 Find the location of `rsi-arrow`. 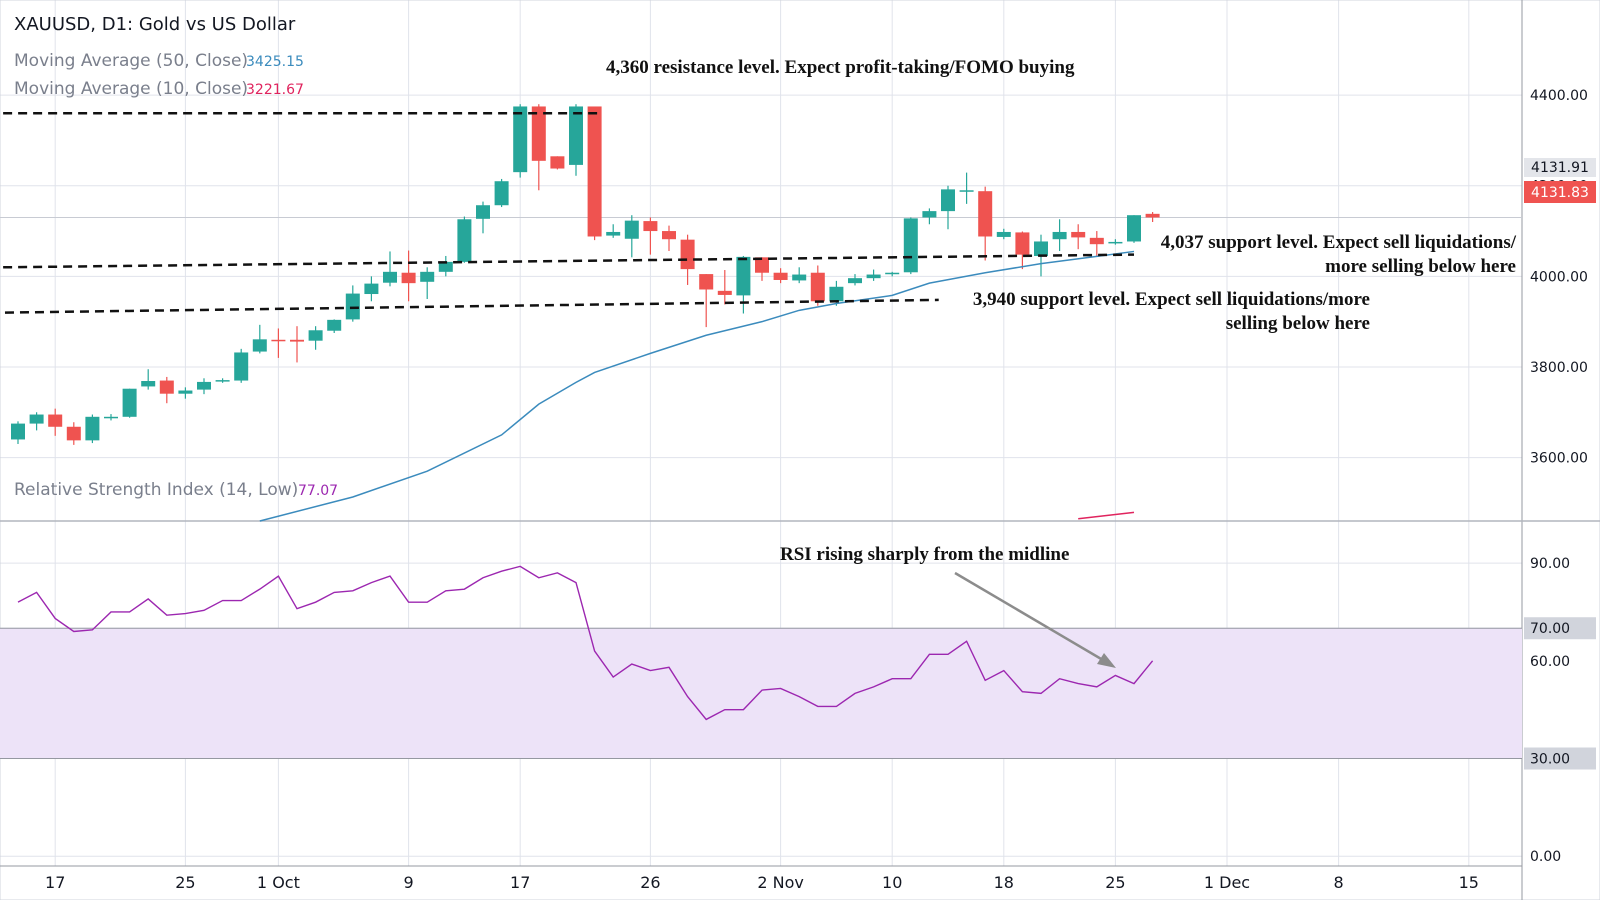

rsi-arrow is located at coordinates (1031, 618).